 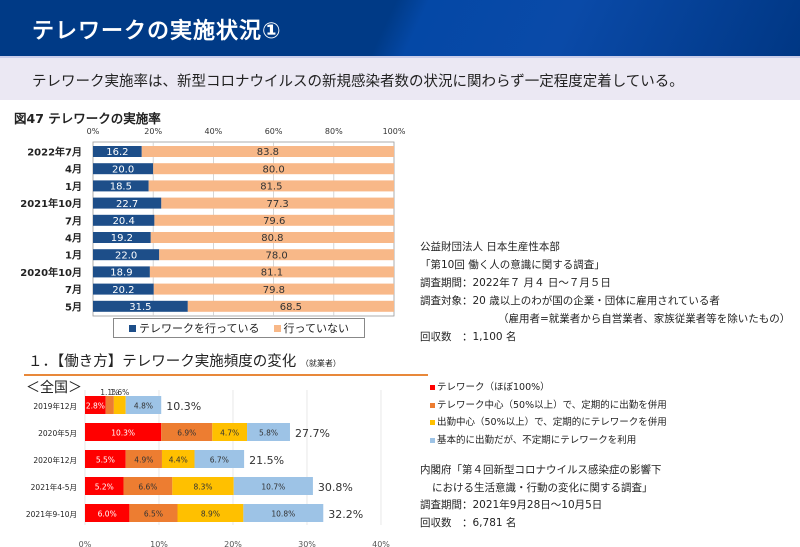 I want to click on source2-period: 調査期間：2021年9月28日～10月5日, so click(x=511, y=505).